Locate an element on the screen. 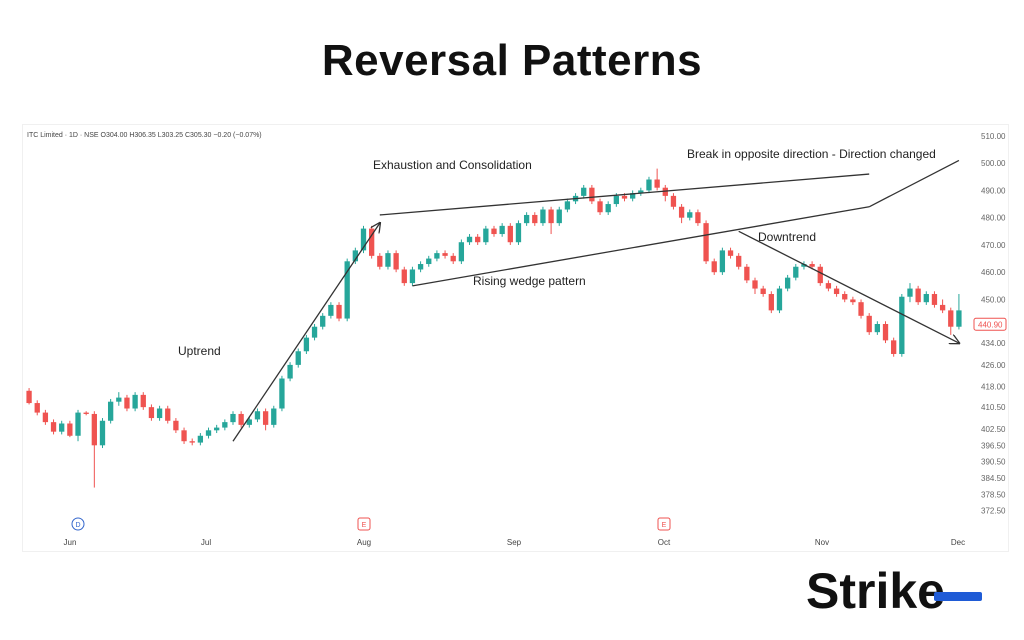 The width and height of the screenshot is (1024, 640). dividend-marker is located at coordinates (78, 524).